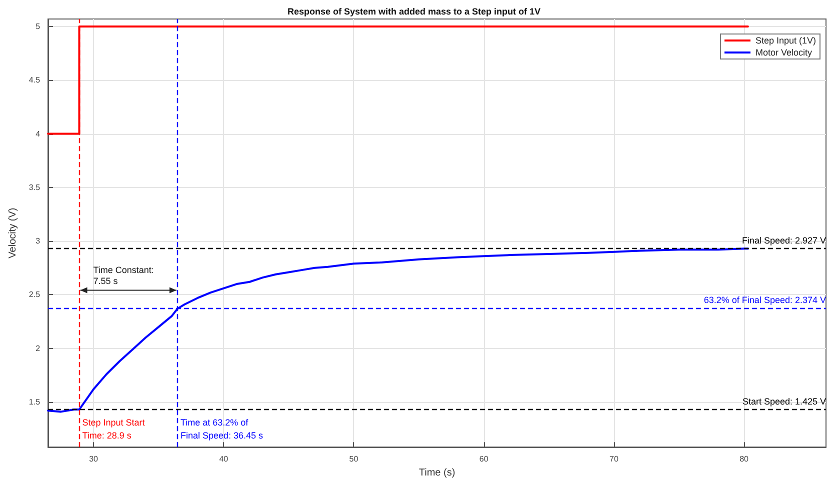 The height and width of the screenshot is (483, 828). Describe the element at coordinates (34, 295) in the screenshot. I see `y-tick-label: 2.5` at that location.